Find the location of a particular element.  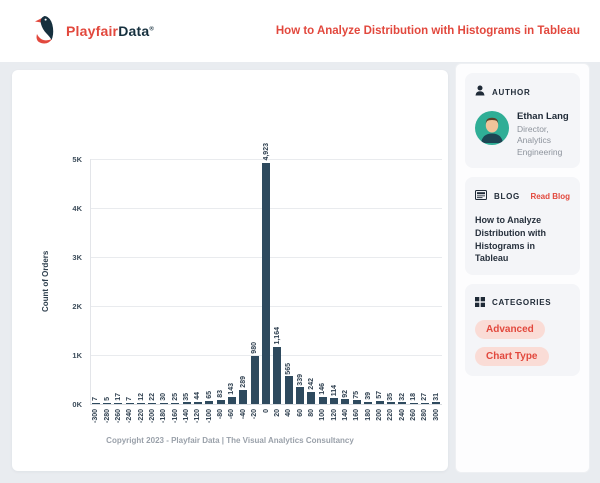

x-axis-tick-label: 160 is located at coordinates (357, 415).